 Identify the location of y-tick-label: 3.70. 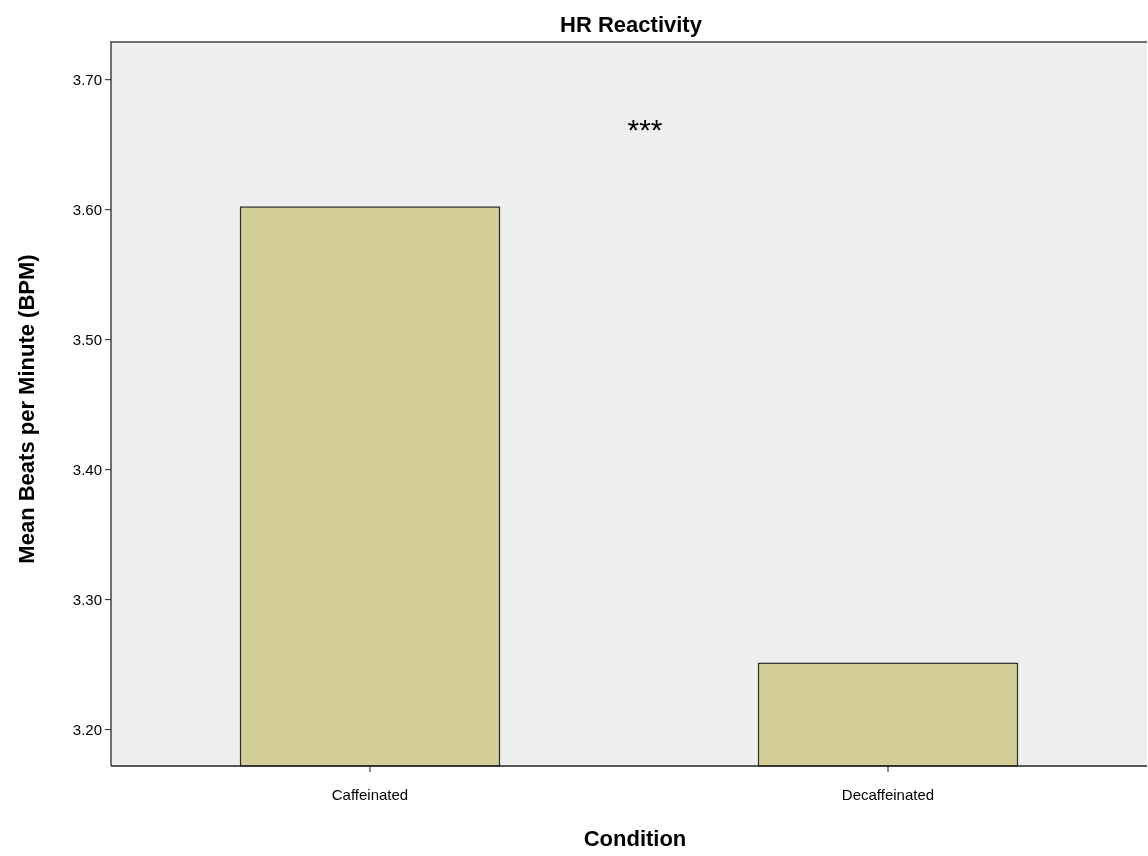
(87, 79).